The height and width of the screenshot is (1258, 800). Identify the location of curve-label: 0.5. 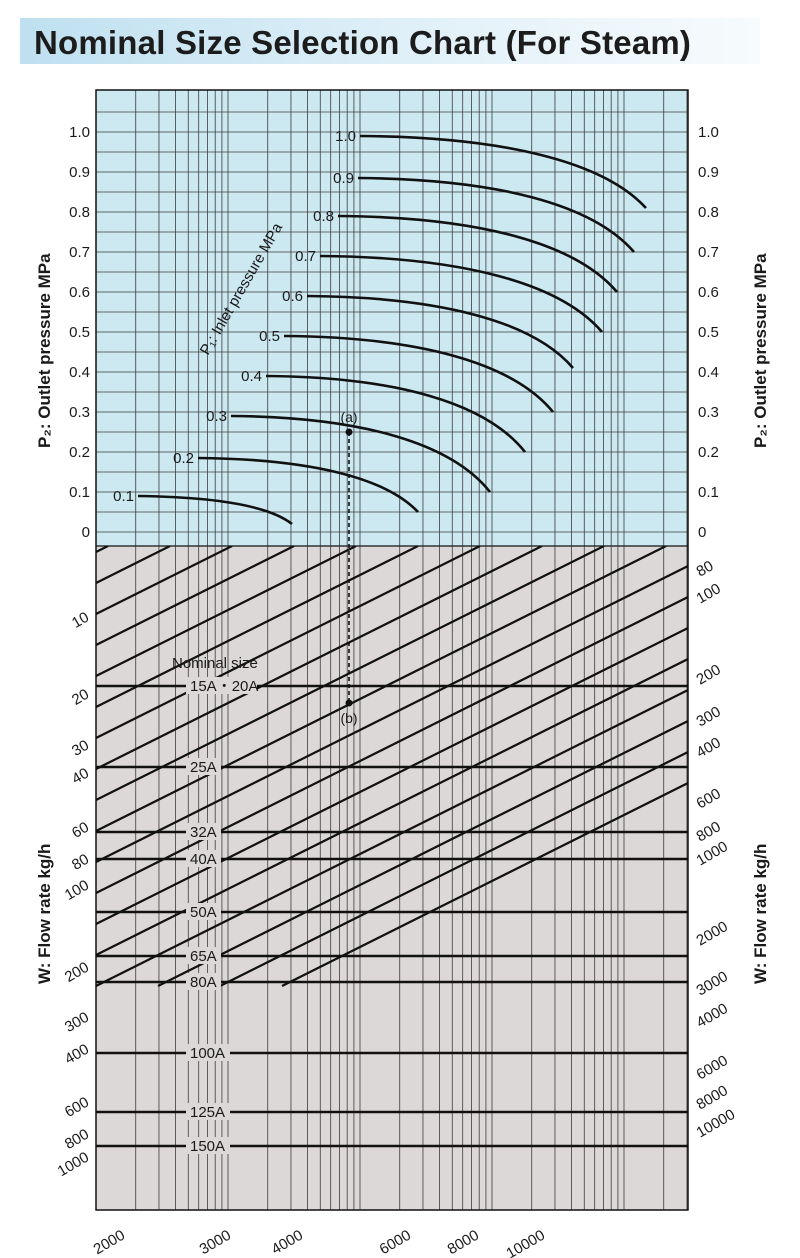
(269, 336).